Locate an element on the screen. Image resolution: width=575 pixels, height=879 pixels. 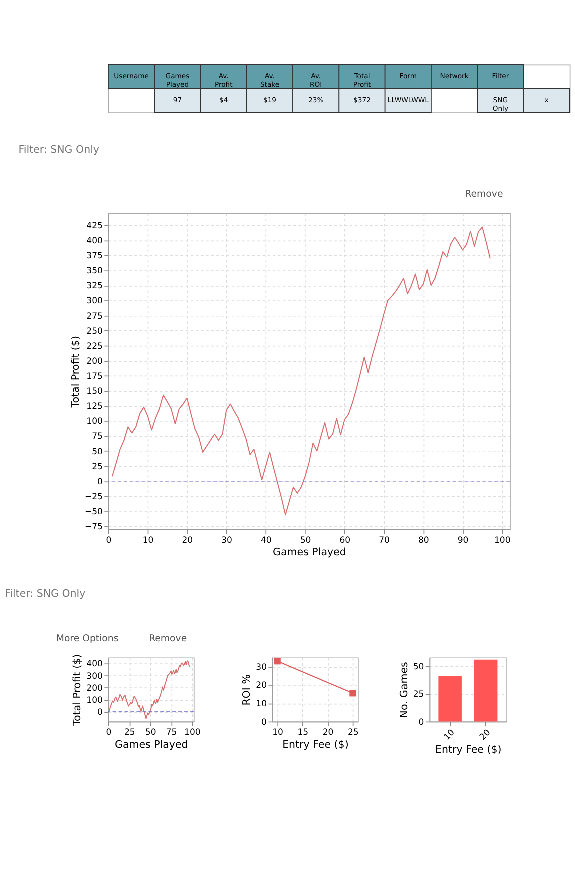
y-tick-label: 350 is located at coordinates (94, 271).